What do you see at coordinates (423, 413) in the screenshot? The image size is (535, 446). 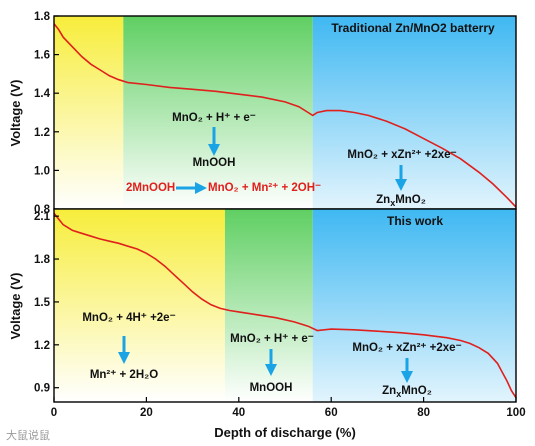 I see `x-tick-label: 80` at bounding box center [423, 413].